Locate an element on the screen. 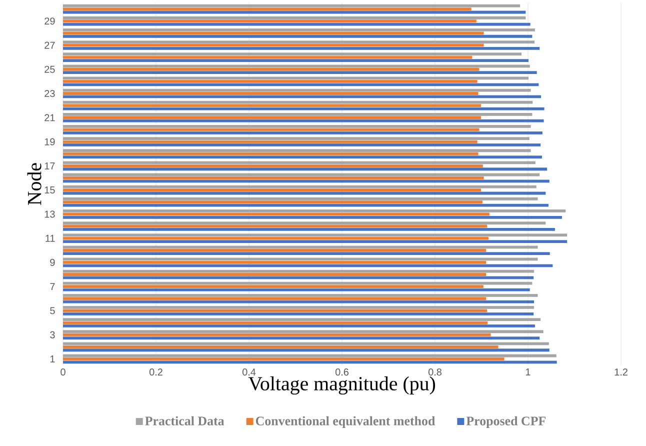 Image resolution: width=646 pixels, height=446 pixels. x-axis-title: Voltage magnitude (pu) is located at coordinates (342, 385).